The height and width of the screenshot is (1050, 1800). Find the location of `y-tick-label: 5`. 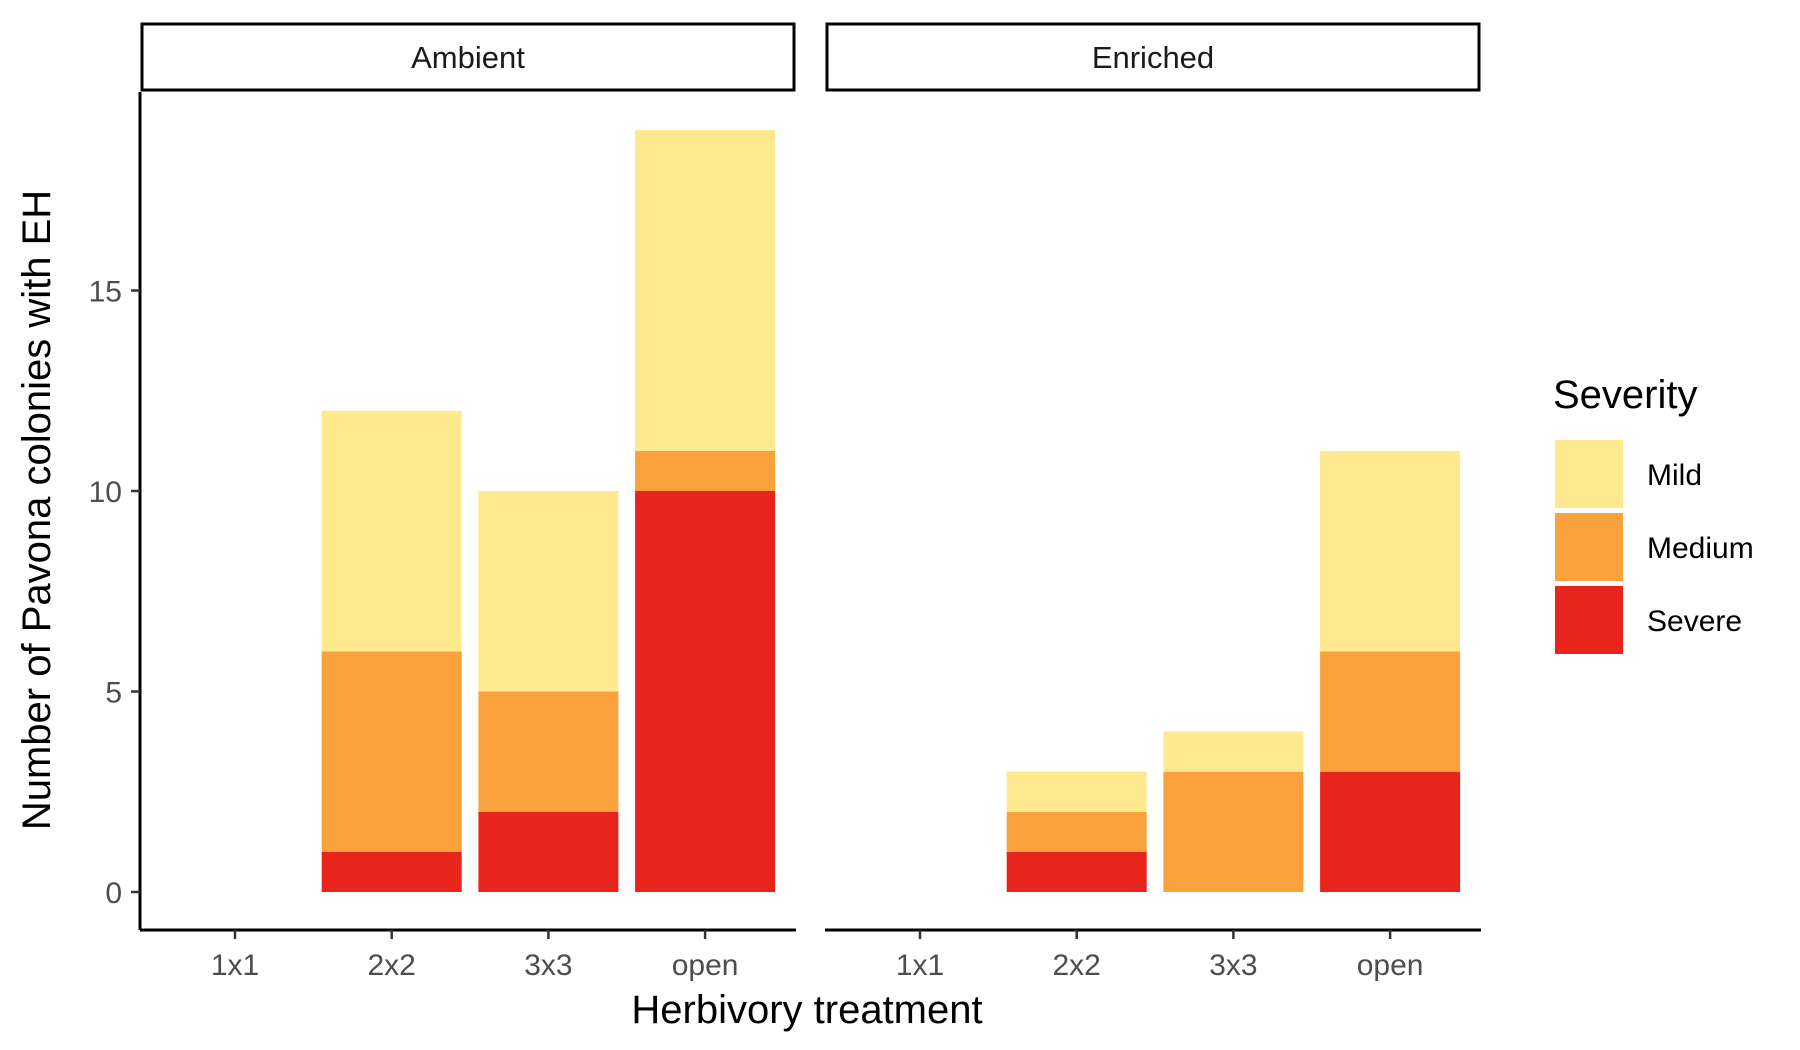

y-tick-label: 5 is located at coordinates (113, 693).